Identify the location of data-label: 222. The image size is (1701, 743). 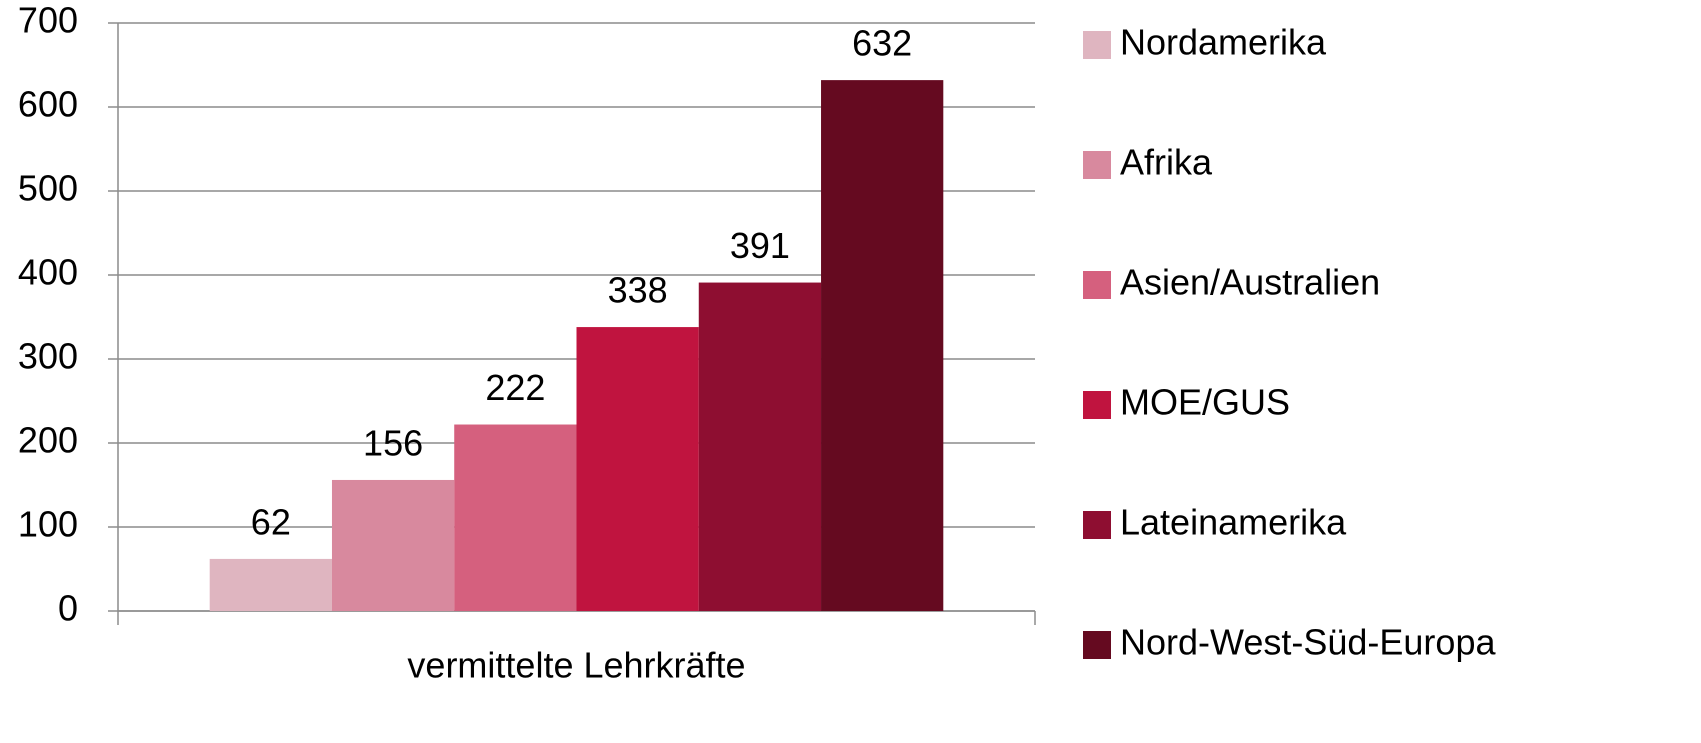
(515, 387).